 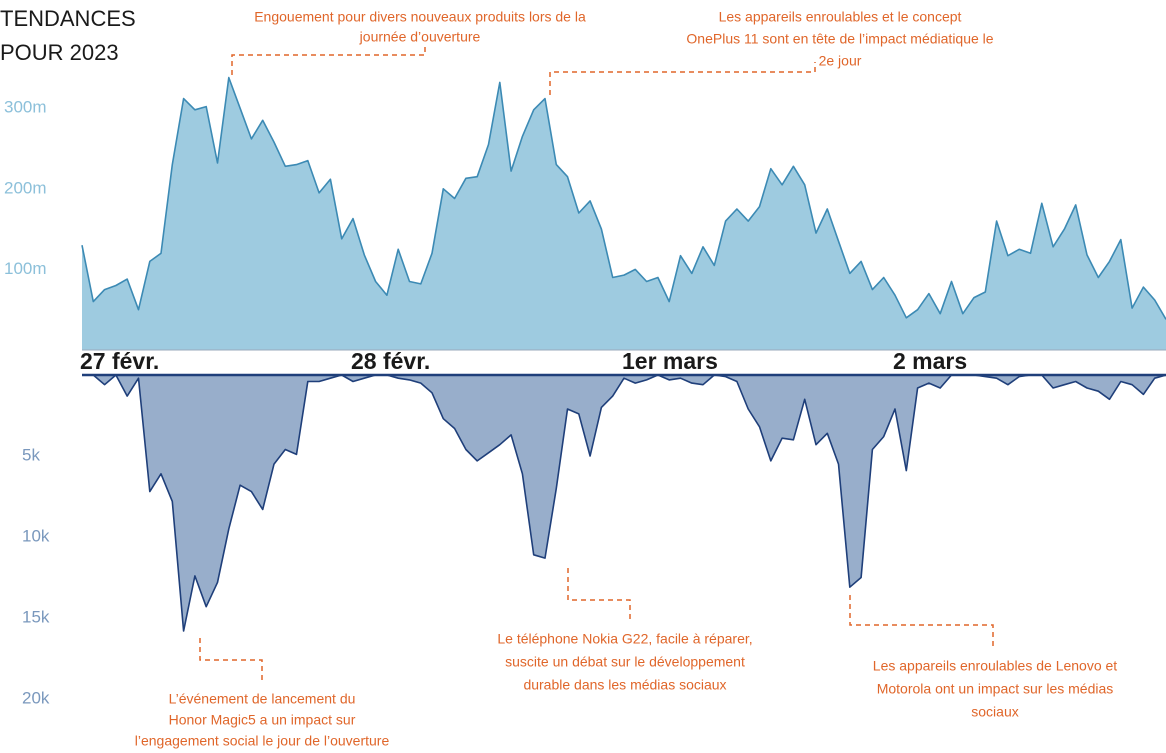 What do you see at coordinates (670, 361) in the screenshot?
I see `x-tick-label: 1er mars` at bounding box center [670, 361].